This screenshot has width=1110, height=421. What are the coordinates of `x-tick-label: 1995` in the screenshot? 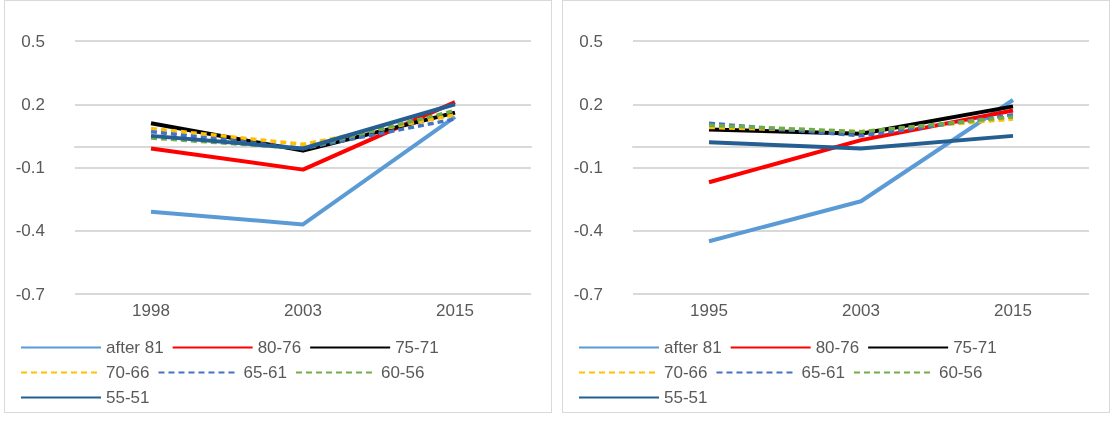 It's located at (709, 310).